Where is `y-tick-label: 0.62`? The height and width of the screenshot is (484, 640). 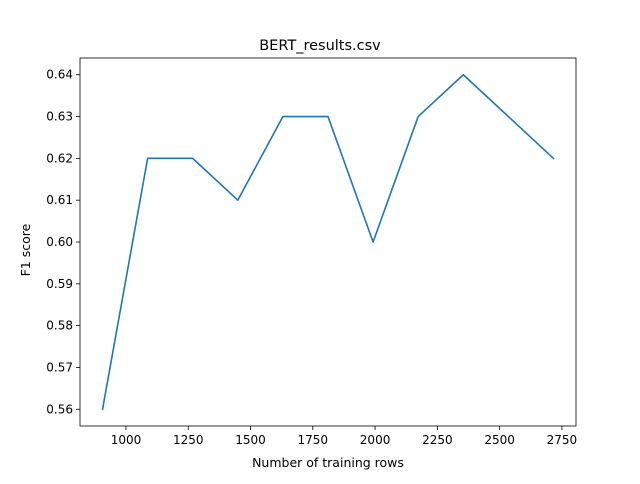
y-tick-label: 0.62 is located at coordinates (59, 158).